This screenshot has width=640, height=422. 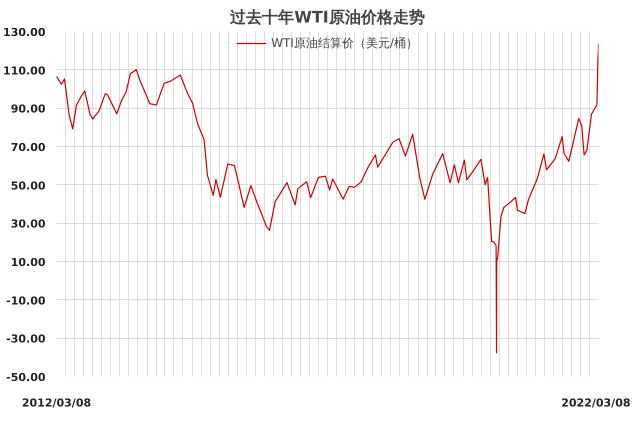 What do you see at coordinates (24, 32) in the screenshot?
I see `y-tick-label: 130.00` at bounding box center [24, 32].